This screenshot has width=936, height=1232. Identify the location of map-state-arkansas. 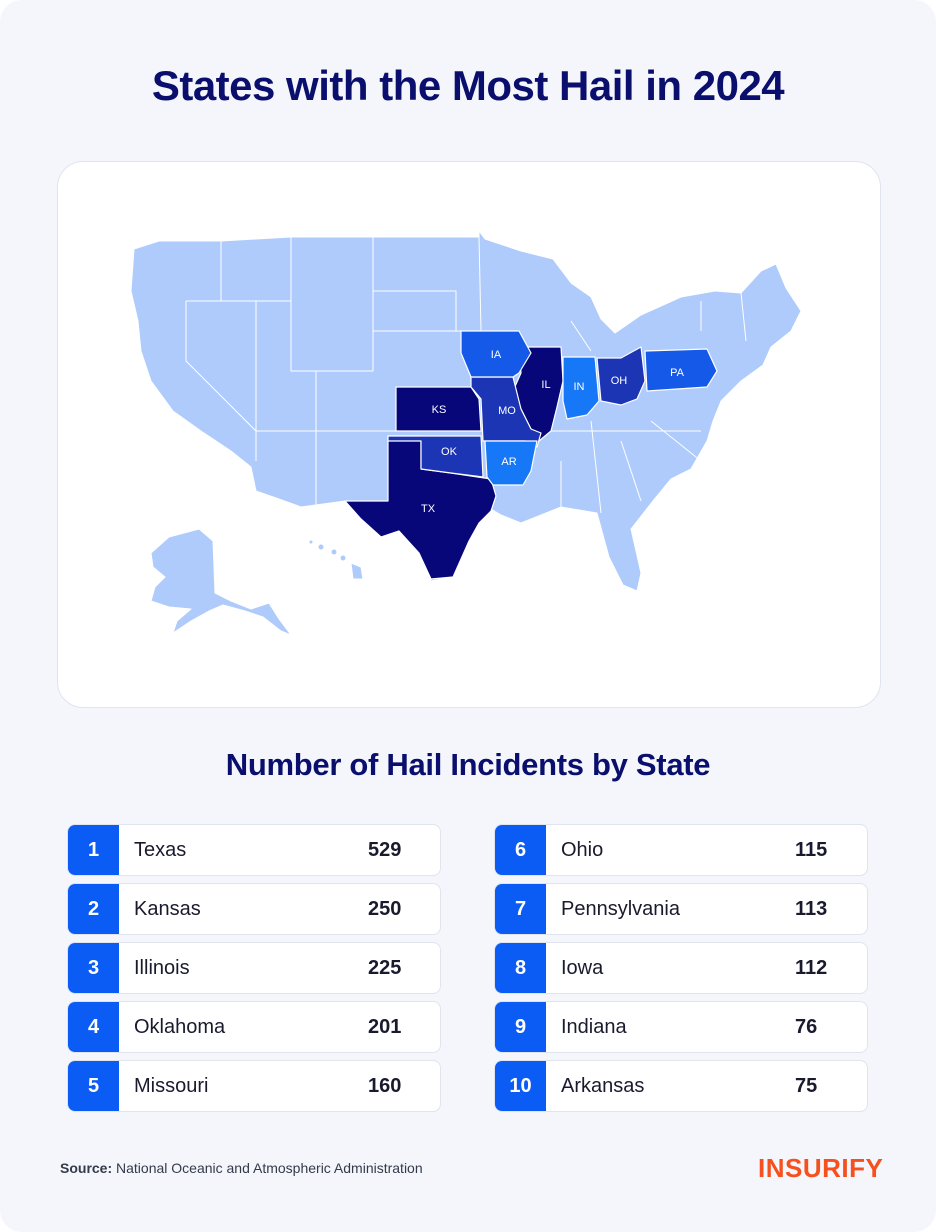
(511, 463).